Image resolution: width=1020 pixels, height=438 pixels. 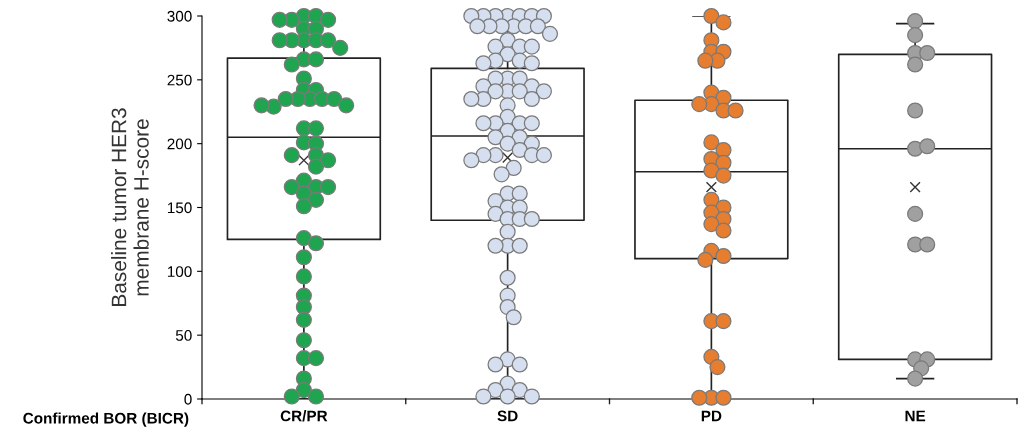 What do you see at coordinates (130, 207) in the screenshot?
I see `y-axis-title: Baseline tumor HER3 membrane H-score` at bounding box center [130, 207].